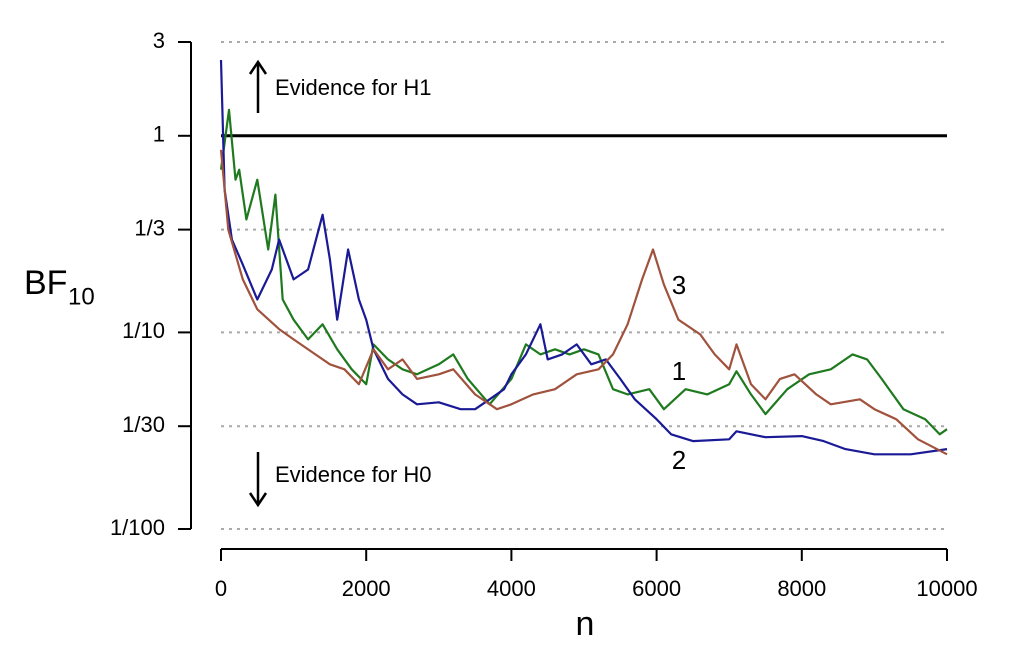  Describe the element at coordinates (353, 87) in the screenshot. I see `annotation-h1: Evidence for H1` at that location.